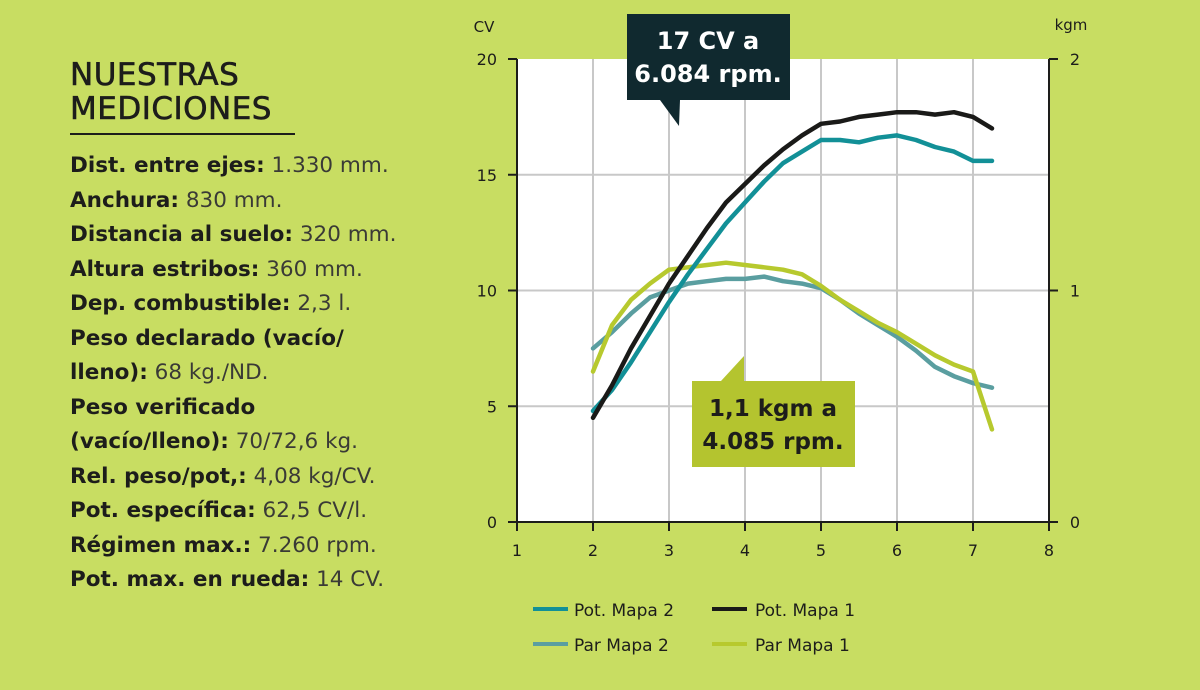  I want to click on spec-key: Régimen max.:, so click(161, 545).